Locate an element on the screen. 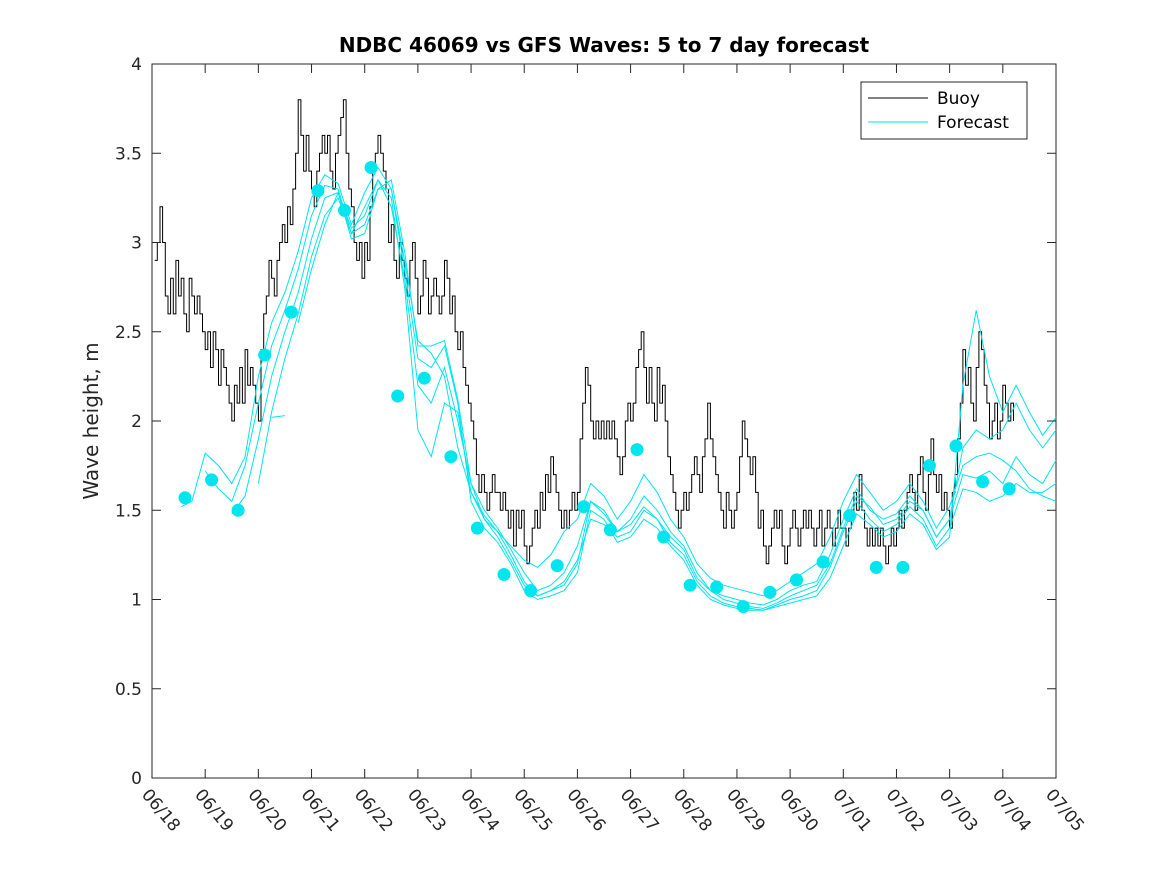 Image resolution: width=1167 pixels, height=875 pixels. y-tick-label: 3 is located at coordinates (136, 244).